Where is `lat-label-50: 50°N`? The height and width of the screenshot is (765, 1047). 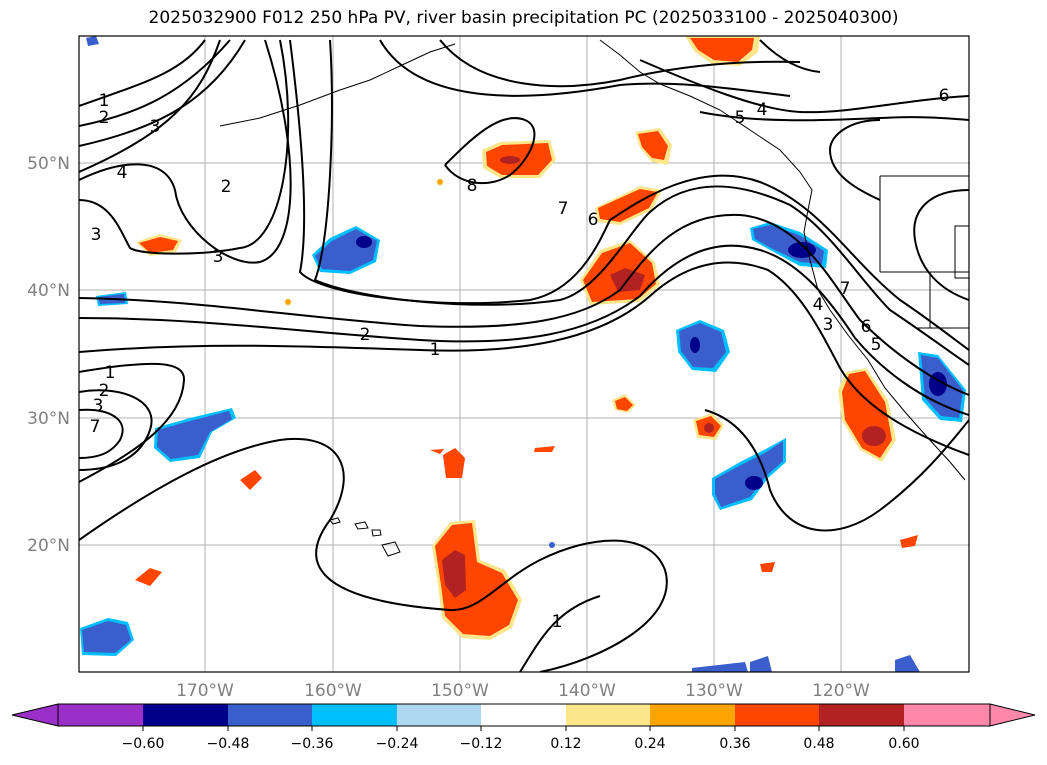 lat-label-50: 50°N is located at coordinates (48, 164).